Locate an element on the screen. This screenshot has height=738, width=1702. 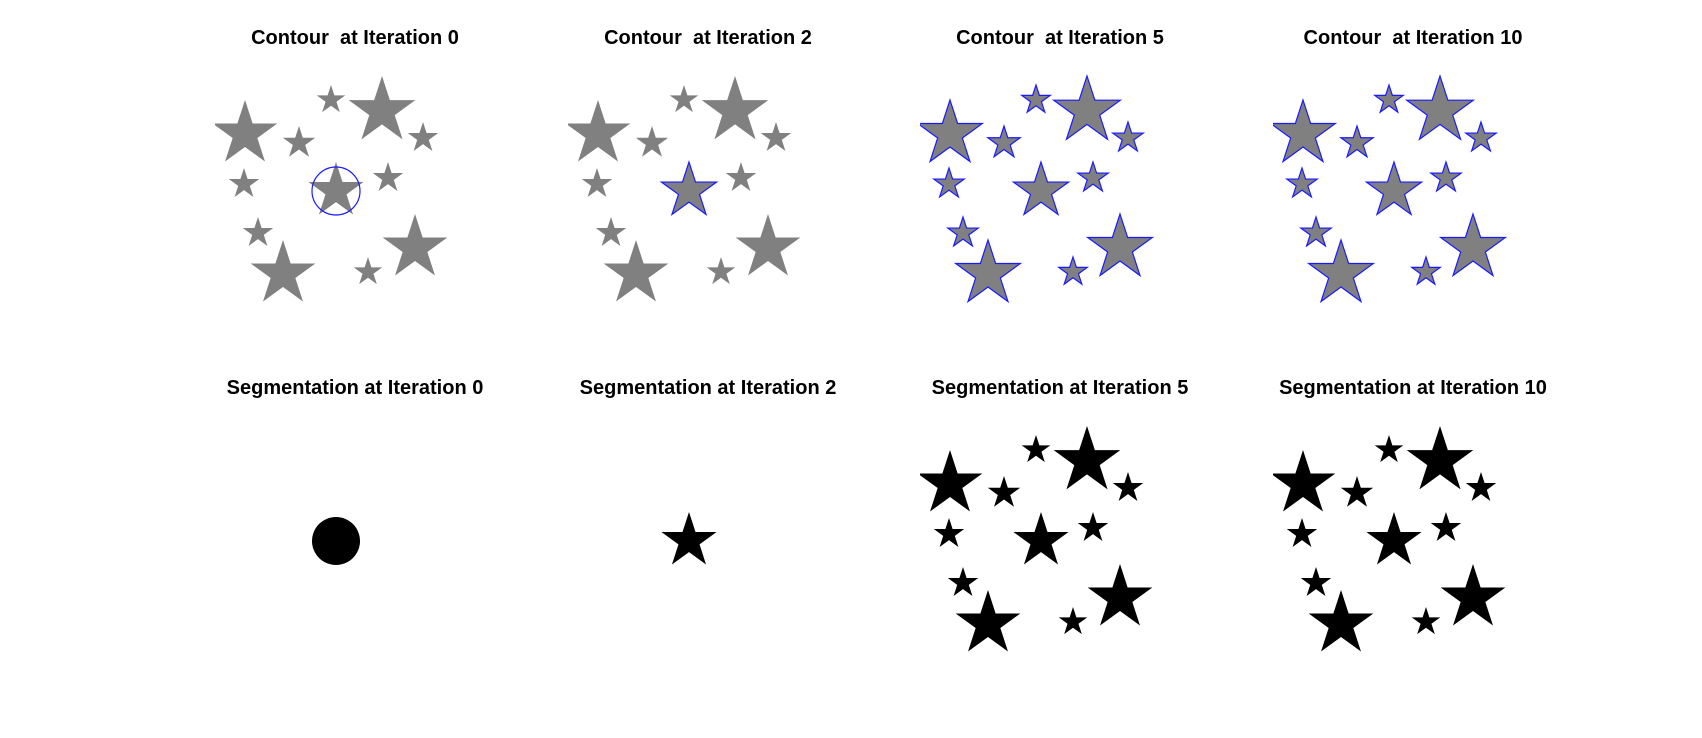
contour-panel-iter-5: Contour at Iteration 5 is located at coordinates (1060, 176).